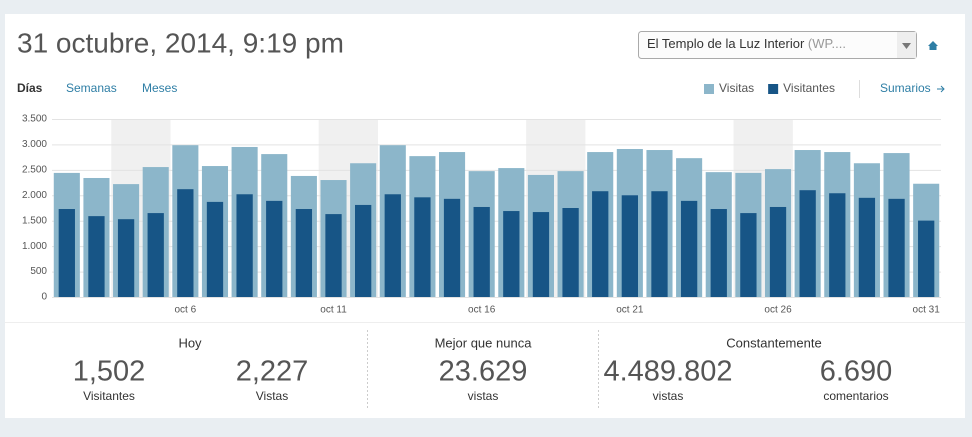  What do you see at coordinates (856, 372) in the screenshot?
I see `stat-value: 6.690` at bounding box center [856, 372].